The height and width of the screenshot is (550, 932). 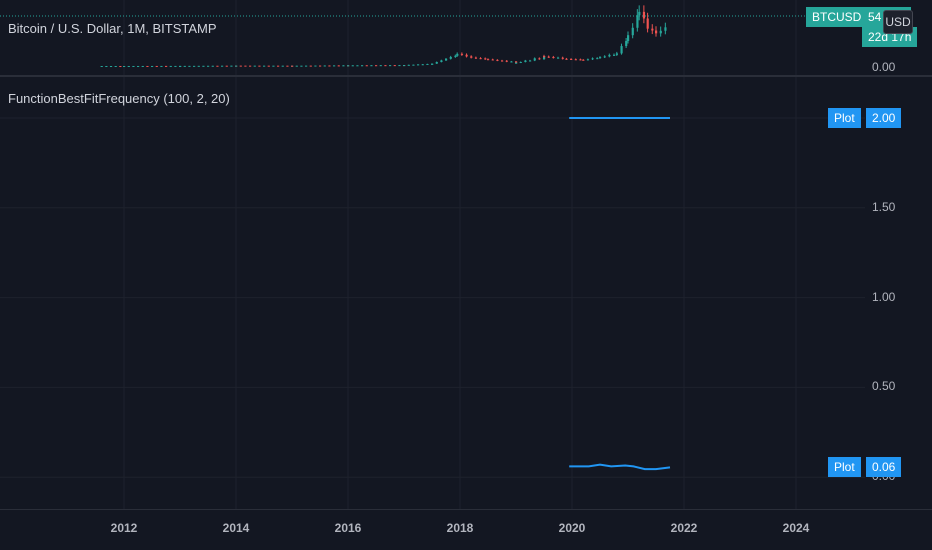 I want to click on plot-value-tag: 2.00, so click(x=884, y=118).